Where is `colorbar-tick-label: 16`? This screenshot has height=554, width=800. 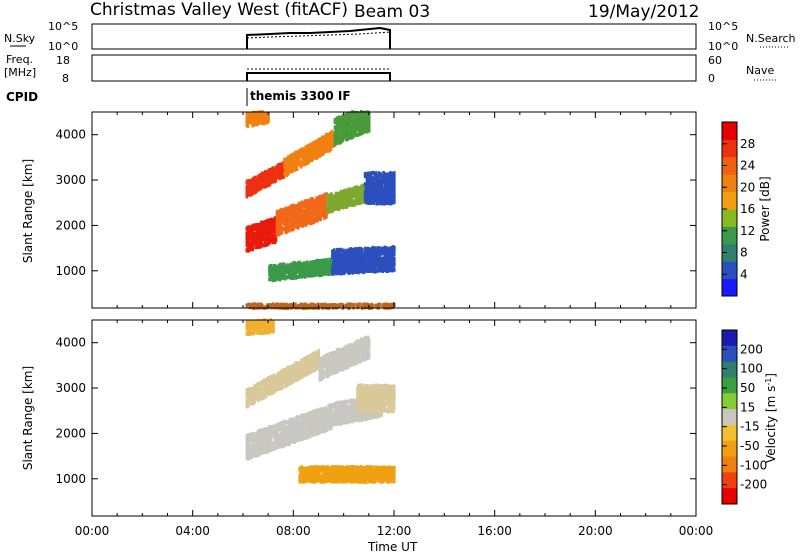
colorbar-tick-label: 16 is located at coordinates (747, 209).